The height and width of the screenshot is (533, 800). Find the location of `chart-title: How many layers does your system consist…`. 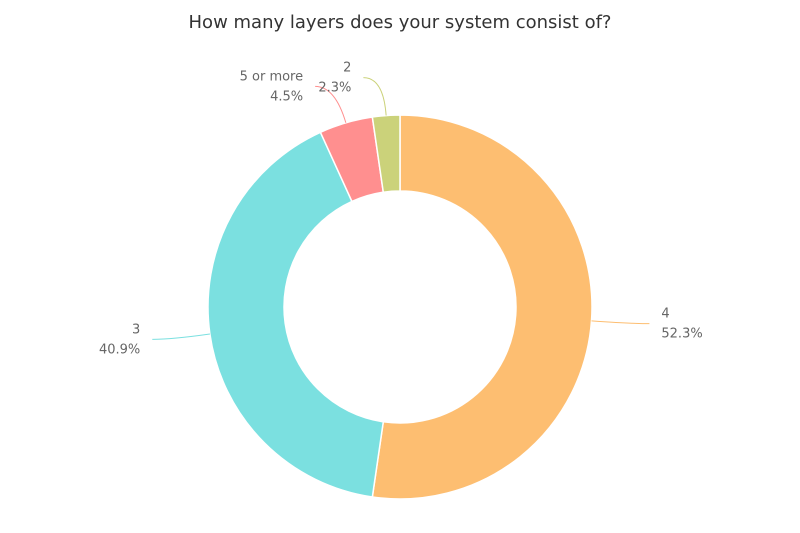

chart-title: How many layers does your system consist… is located at coordinates (400, 22).